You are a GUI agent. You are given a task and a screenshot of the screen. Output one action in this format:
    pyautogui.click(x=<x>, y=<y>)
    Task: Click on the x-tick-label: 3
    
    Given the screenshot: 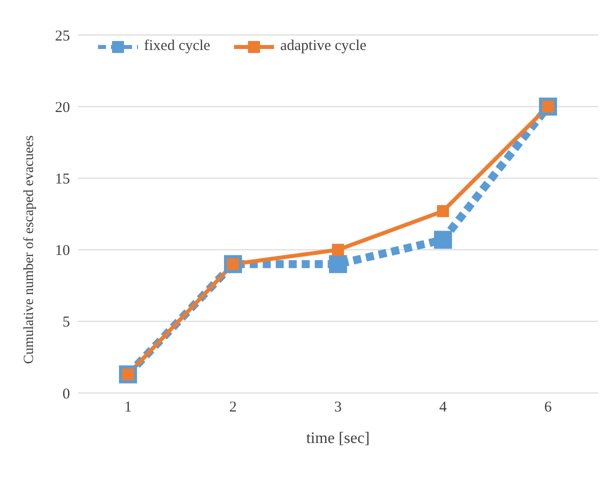 What is the action you would take?
    pyautogui.click(x=338, y=408)
    